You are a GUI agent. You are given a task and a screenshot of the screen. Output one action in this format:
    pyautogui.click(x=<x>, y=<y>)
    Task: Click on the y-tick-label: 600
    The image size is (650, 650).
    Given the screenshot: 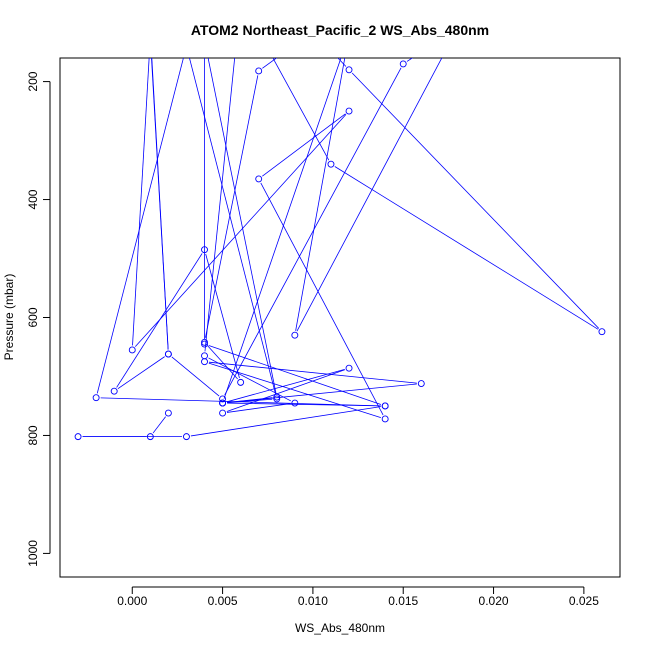 What is the action you would take?
    pyautogui.click(x=33, y=317)
    